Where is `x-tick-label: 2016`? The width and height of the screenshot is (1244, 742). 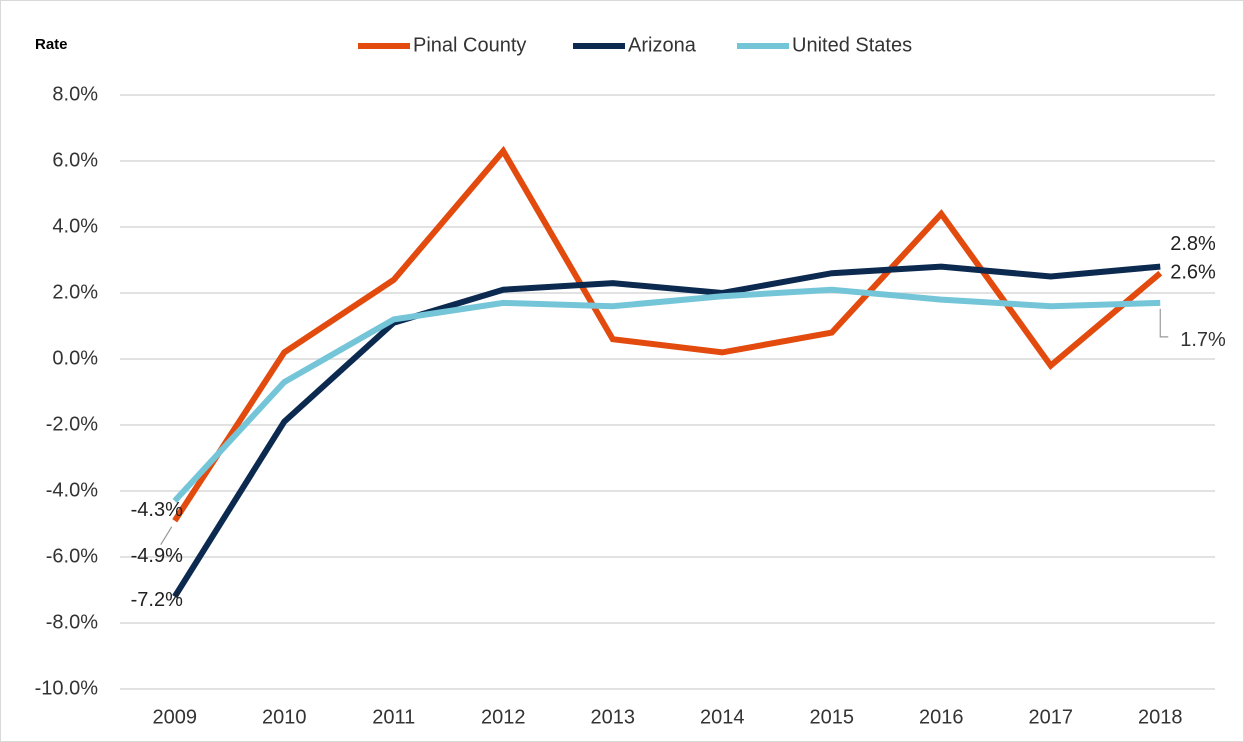
x-tick-label: 2016 is located at coordinates (941, 717).